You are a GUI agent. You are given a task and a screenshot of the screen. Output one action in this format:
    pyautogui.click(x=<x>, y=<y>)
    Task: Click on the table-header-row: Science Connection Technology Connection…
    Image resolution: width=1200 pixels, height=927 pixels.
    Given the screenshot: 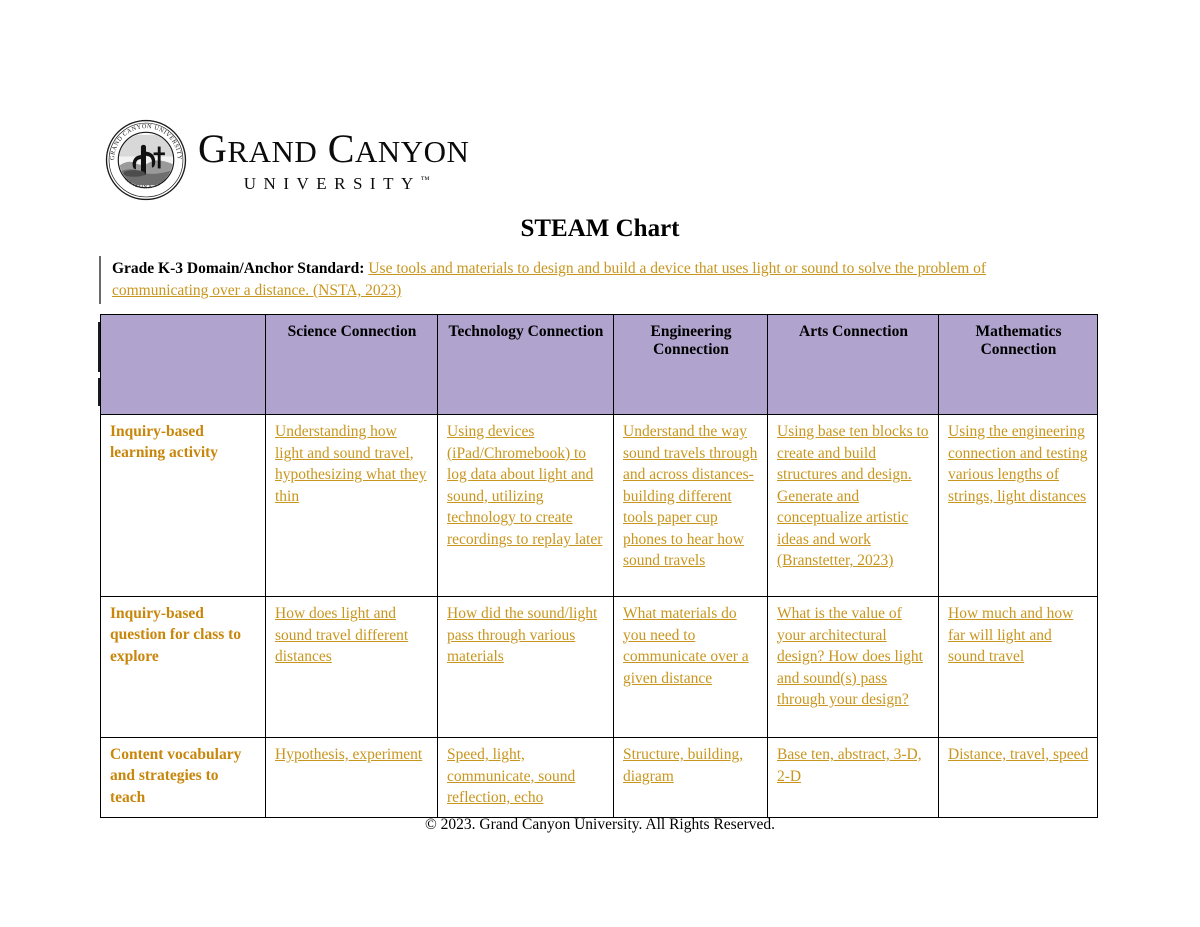 What is the action you would take?
    pyautogui.click(x=599, y=364)
    